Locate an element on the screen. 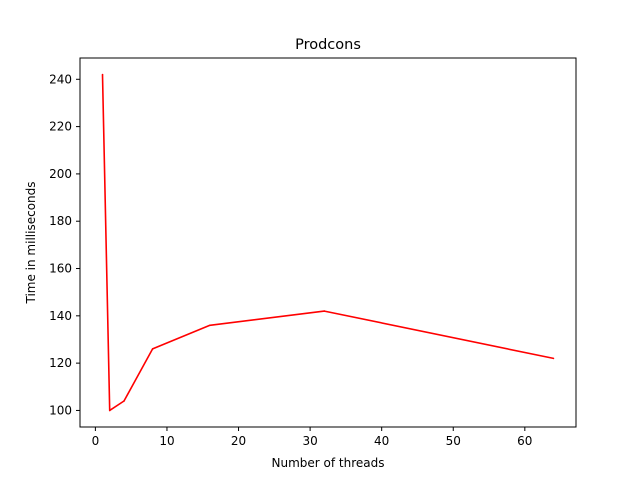 The height and width of the screenshot is (480, 640). y-tick-label: 100 is located at coordinates (60, 410).